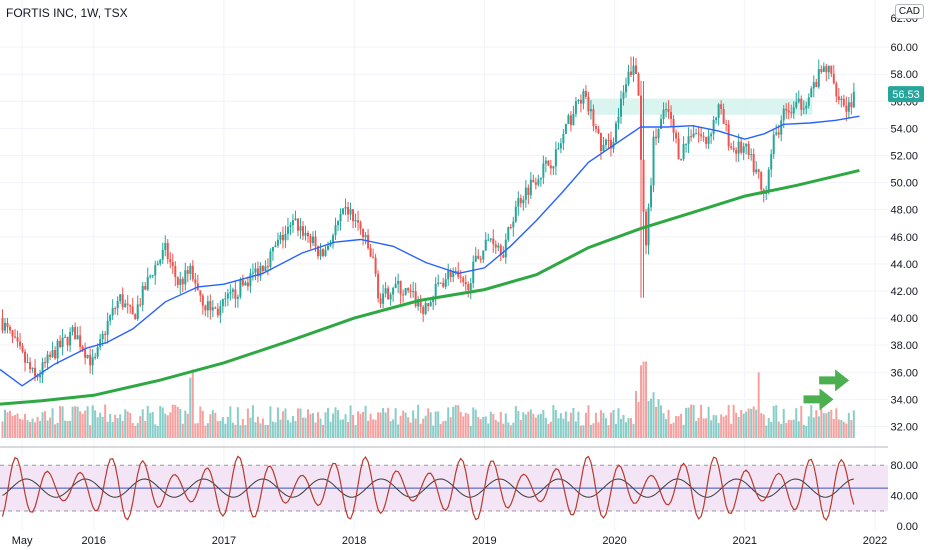 This screenshot has height=550, width=932. What do you see at coordinates (354, 541) in the screenshot?
I see `time-tick-label: 2018` at bounding box center [354, 541].